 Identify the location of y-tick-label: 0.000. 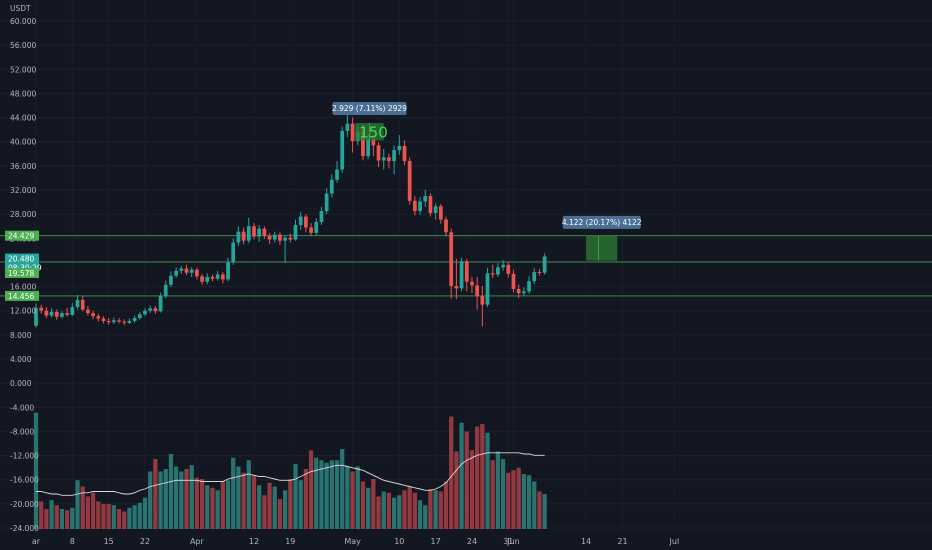
(21, 383).